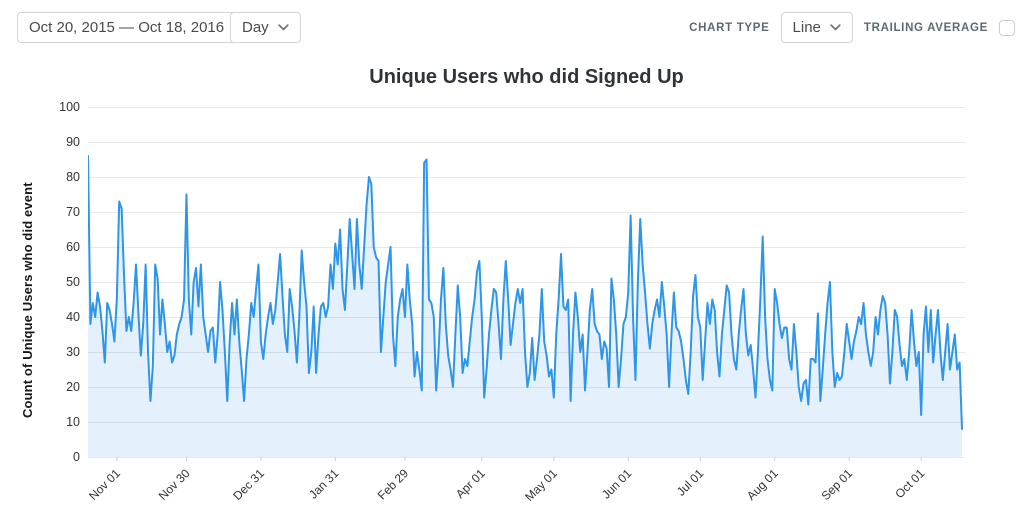  Describe the element at coordinates (393, 484) in the screenshot. I see `x-tick-label: Feb 29` at that location.